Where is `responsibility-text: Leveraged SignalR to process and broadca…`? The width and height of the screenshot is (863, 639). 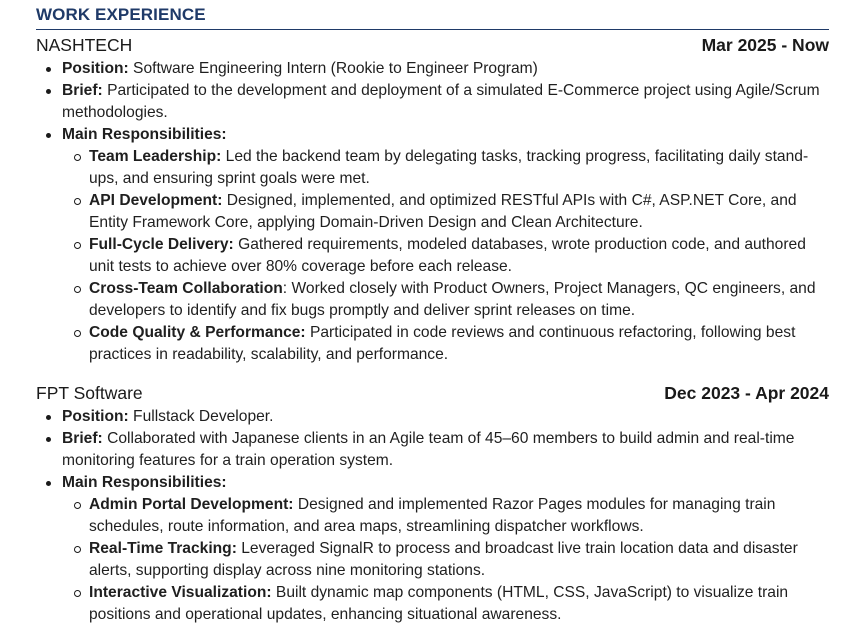 responsibility-text: Leveraged SignalR to process and broadca… is located at coordinates (443, 559).